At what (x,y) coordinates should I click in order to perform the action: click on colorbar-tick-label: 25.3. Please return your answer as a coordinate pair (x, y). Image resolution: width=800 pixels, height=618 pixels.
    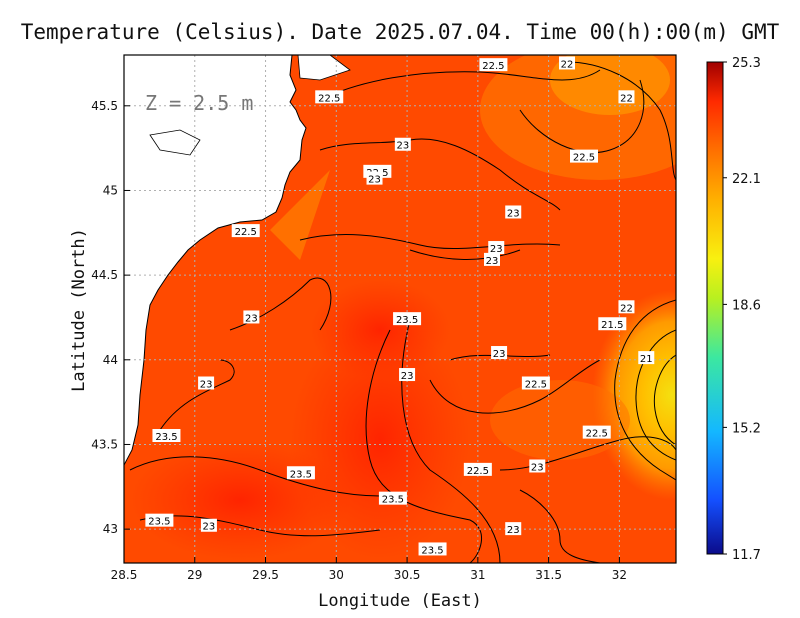
    Looking at the image, I should click on (746, 63).